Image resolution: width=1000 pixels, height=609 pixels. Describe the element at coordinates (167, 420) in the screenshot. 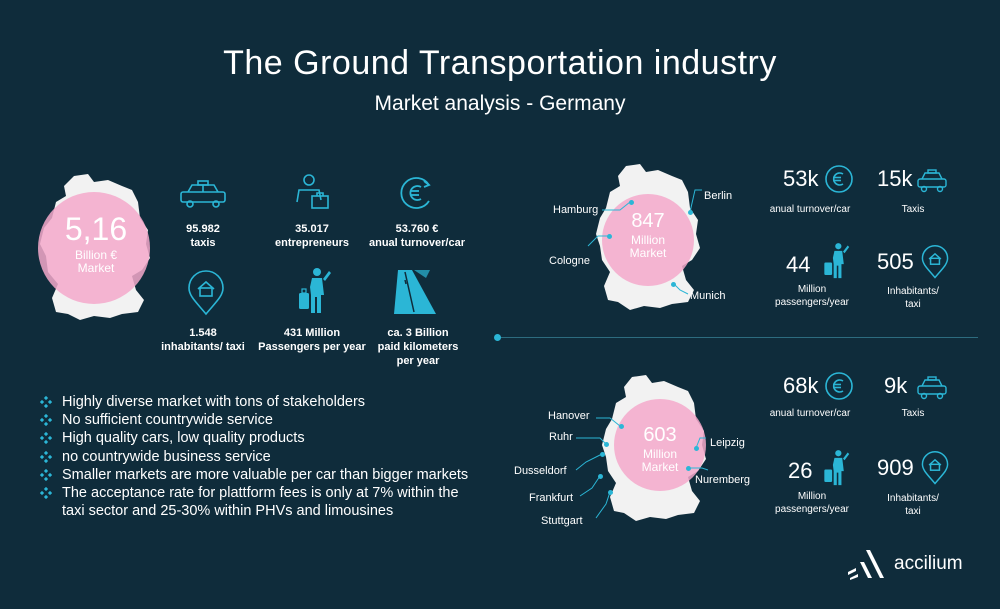

I see `bullet-text: No sufficient countrywide service` at that location.